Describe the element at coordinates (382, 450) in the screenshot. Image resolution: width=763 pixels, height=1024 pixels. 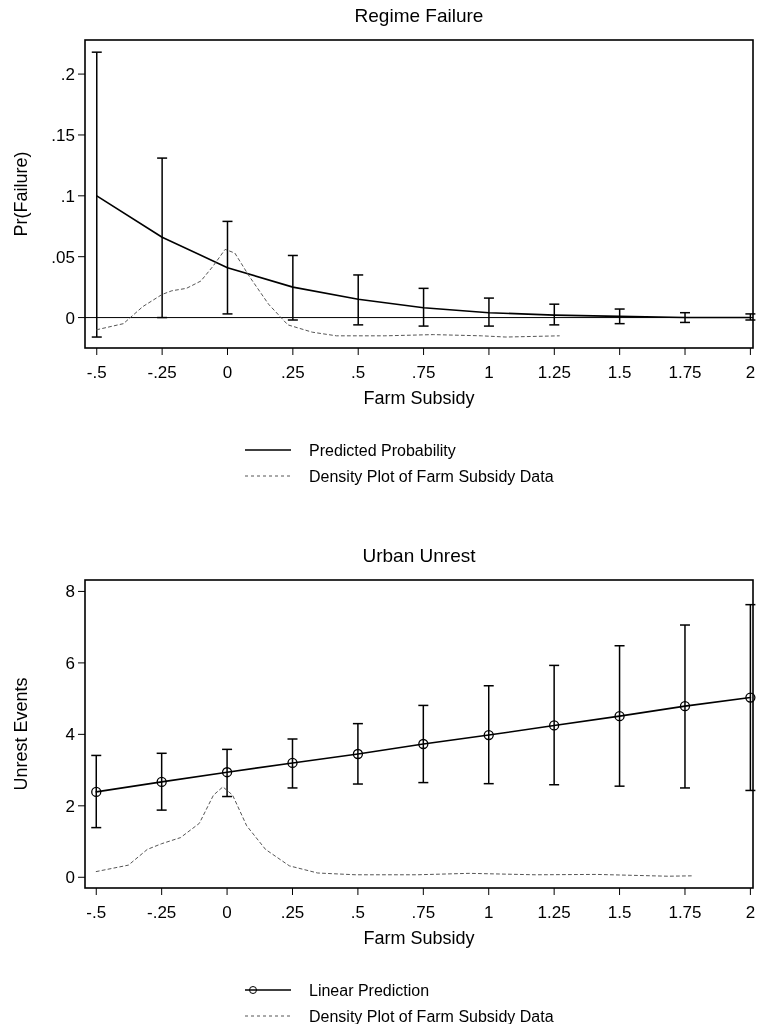
I see `legend-label: Predicted Probability` at that location.